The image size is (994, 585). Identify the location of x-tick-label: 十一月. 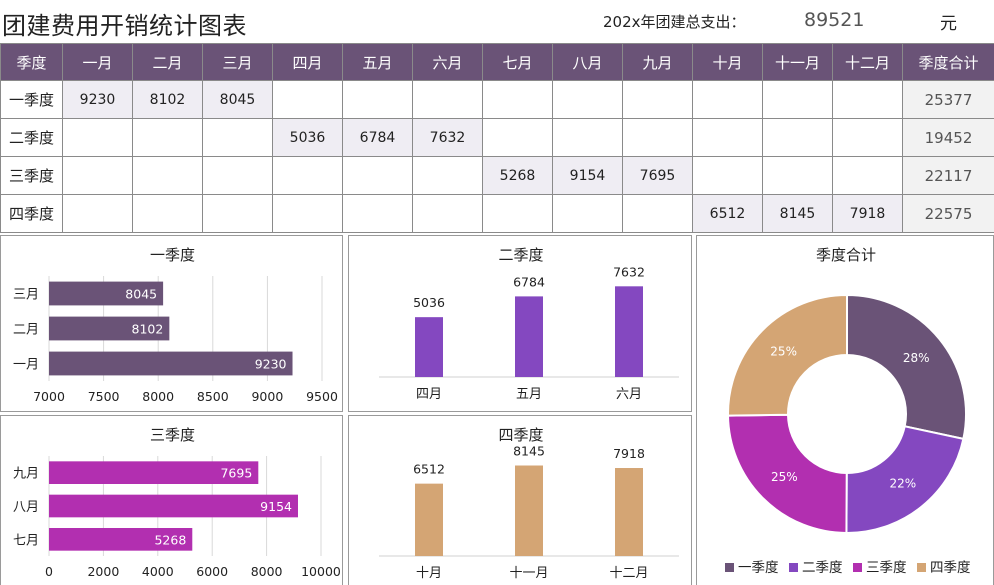
(528, 573).